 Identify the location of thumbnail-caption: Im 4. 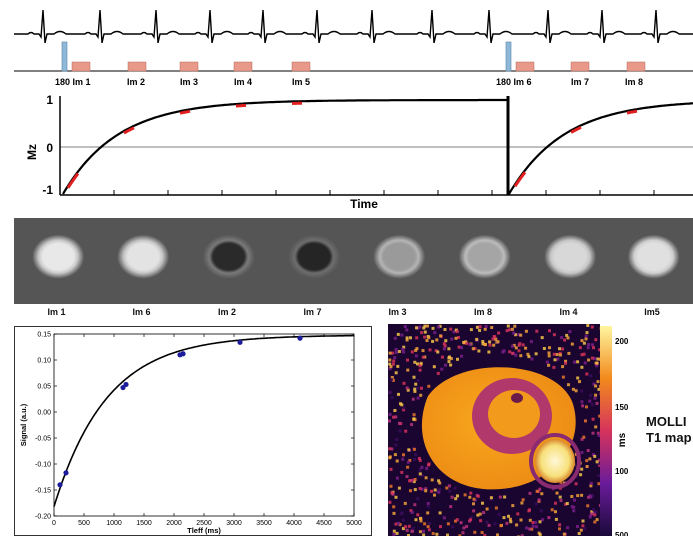
(568, 312).